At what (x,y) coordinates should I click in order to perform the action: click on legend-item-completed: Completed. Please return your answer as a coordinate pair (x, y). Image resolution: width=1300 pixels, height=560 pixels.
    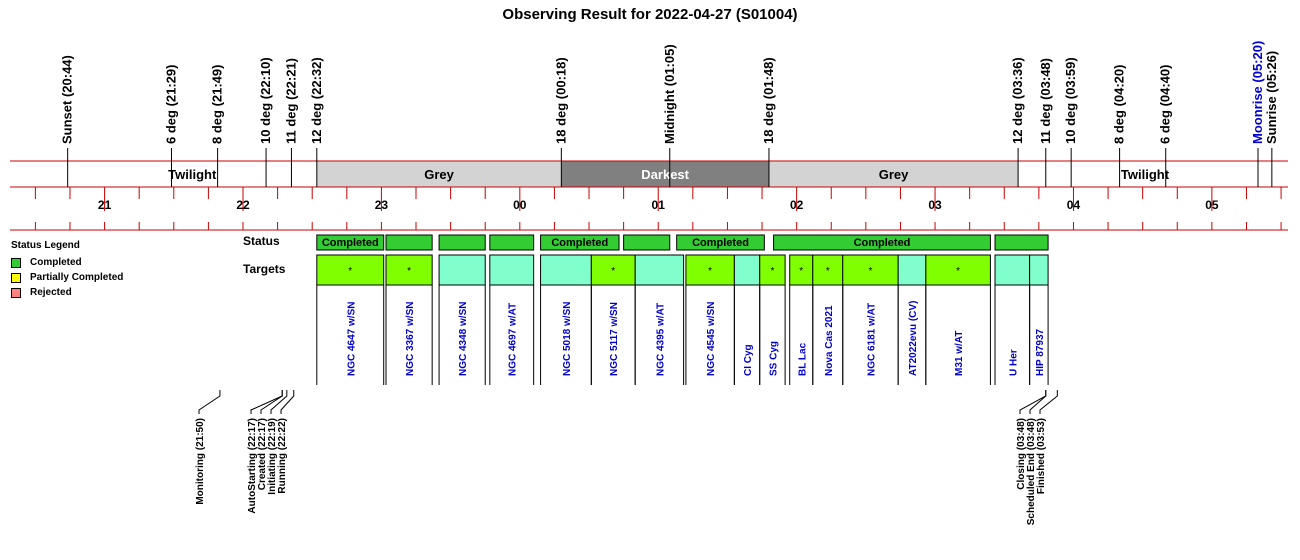
    Looking at the image, I should click on (67, 262).